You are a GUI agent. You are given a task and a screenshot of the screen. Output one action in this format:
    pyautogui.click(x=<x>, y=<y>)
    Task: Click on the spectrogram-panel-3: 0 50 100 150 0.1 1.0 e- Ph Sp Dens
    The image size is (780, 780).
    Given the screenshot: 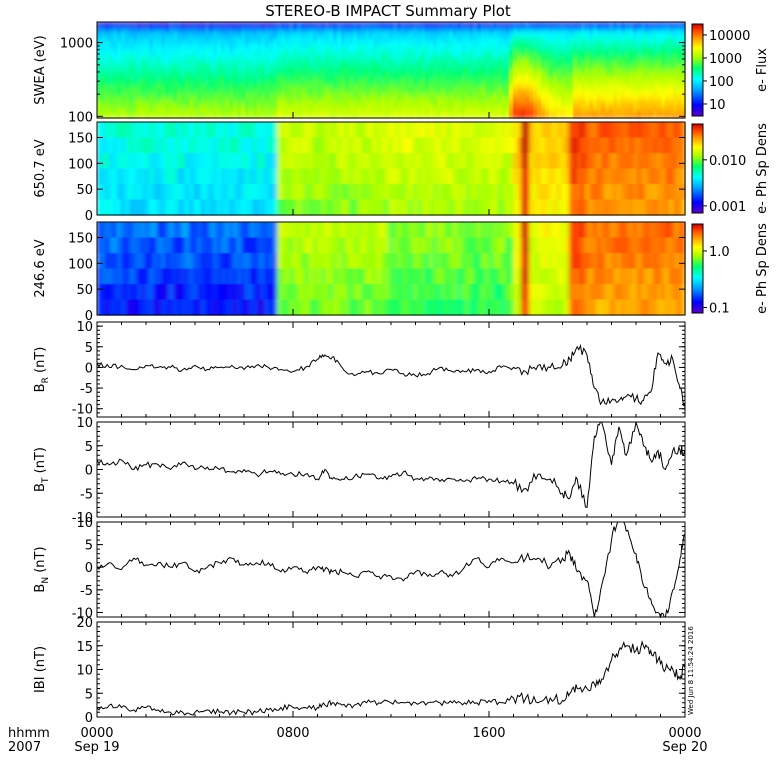 What is the action you would take?
    pyautogui.click(x=419, y=272)
    